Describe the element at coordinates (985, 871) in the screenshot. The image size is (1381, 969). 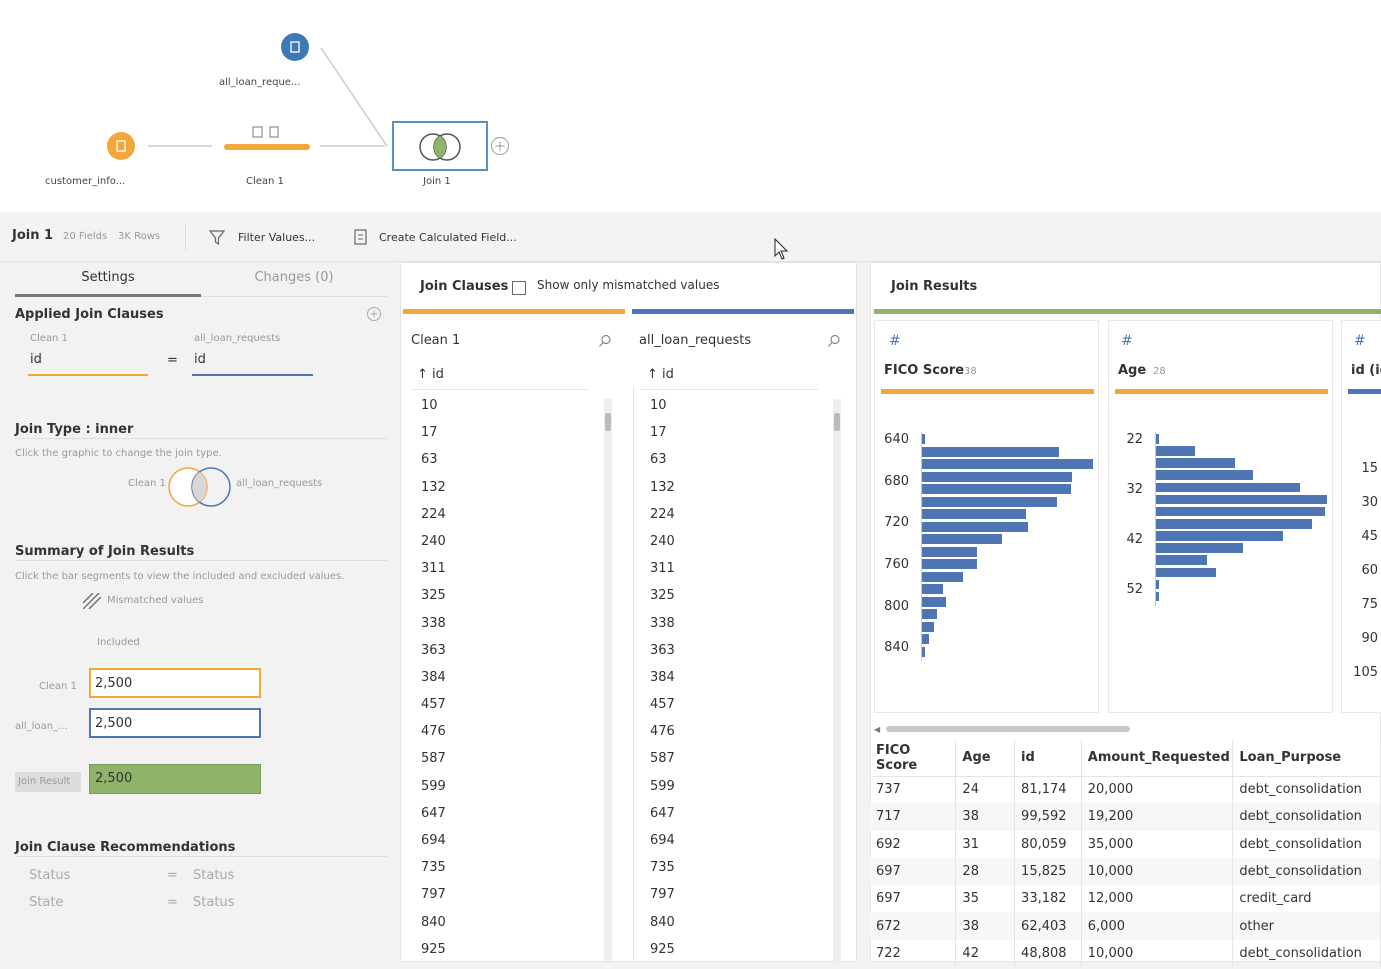
I see `grid-cell: 28` at that location.